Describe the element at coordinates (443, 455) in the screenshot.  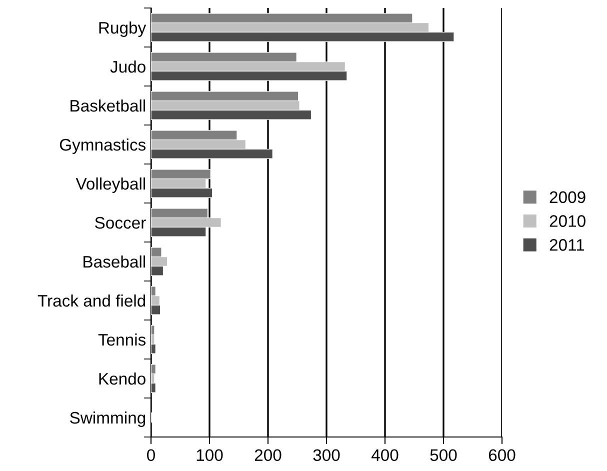
I see `x-tick-label: 500` at that location.